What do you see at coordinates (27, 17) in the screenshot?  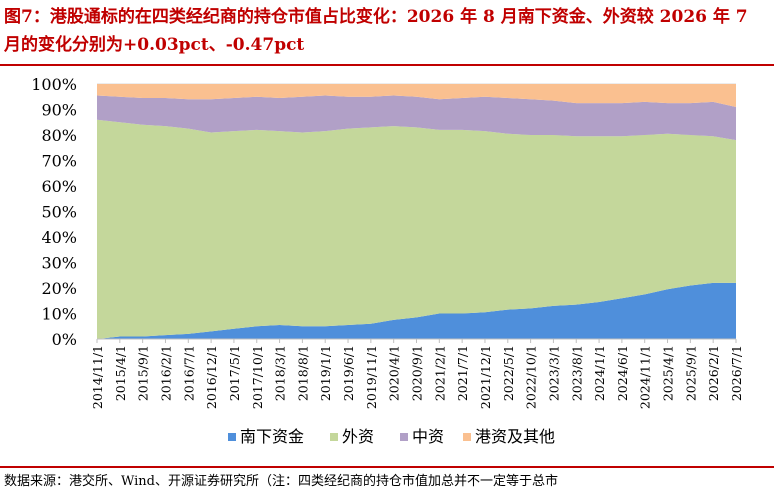 I see `figure-number: 图7：` at bounding box center [27, 17].